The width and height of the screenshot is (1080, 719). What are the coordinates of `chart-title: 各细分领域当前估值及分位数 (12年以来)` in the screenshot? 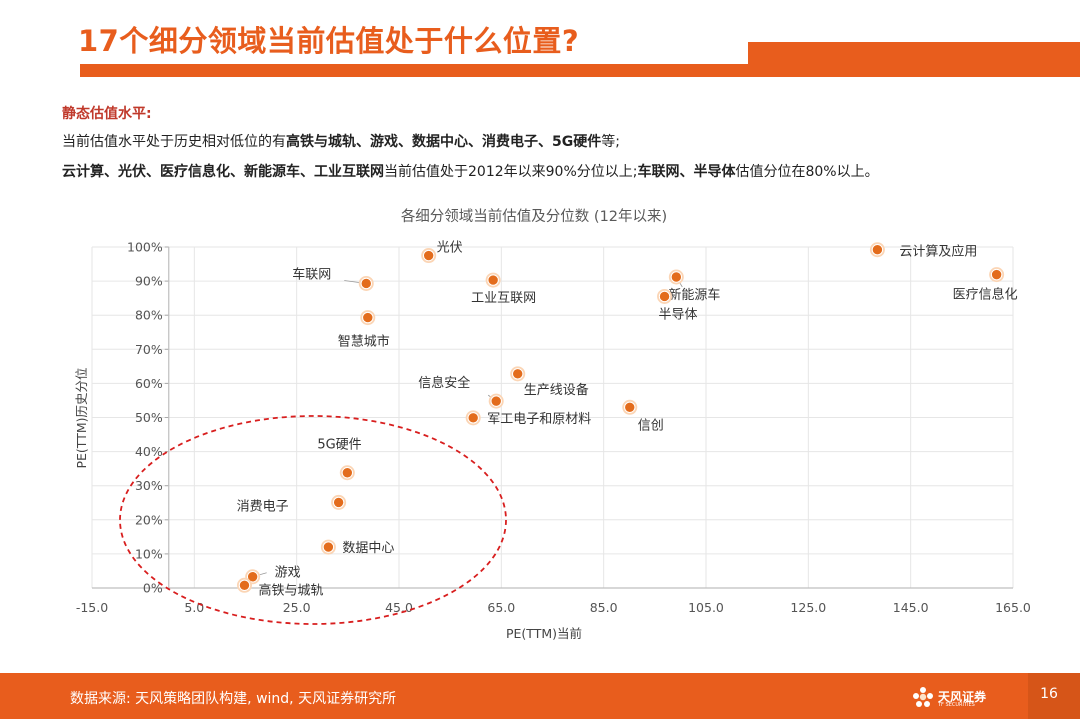 It's located at (534, 216).